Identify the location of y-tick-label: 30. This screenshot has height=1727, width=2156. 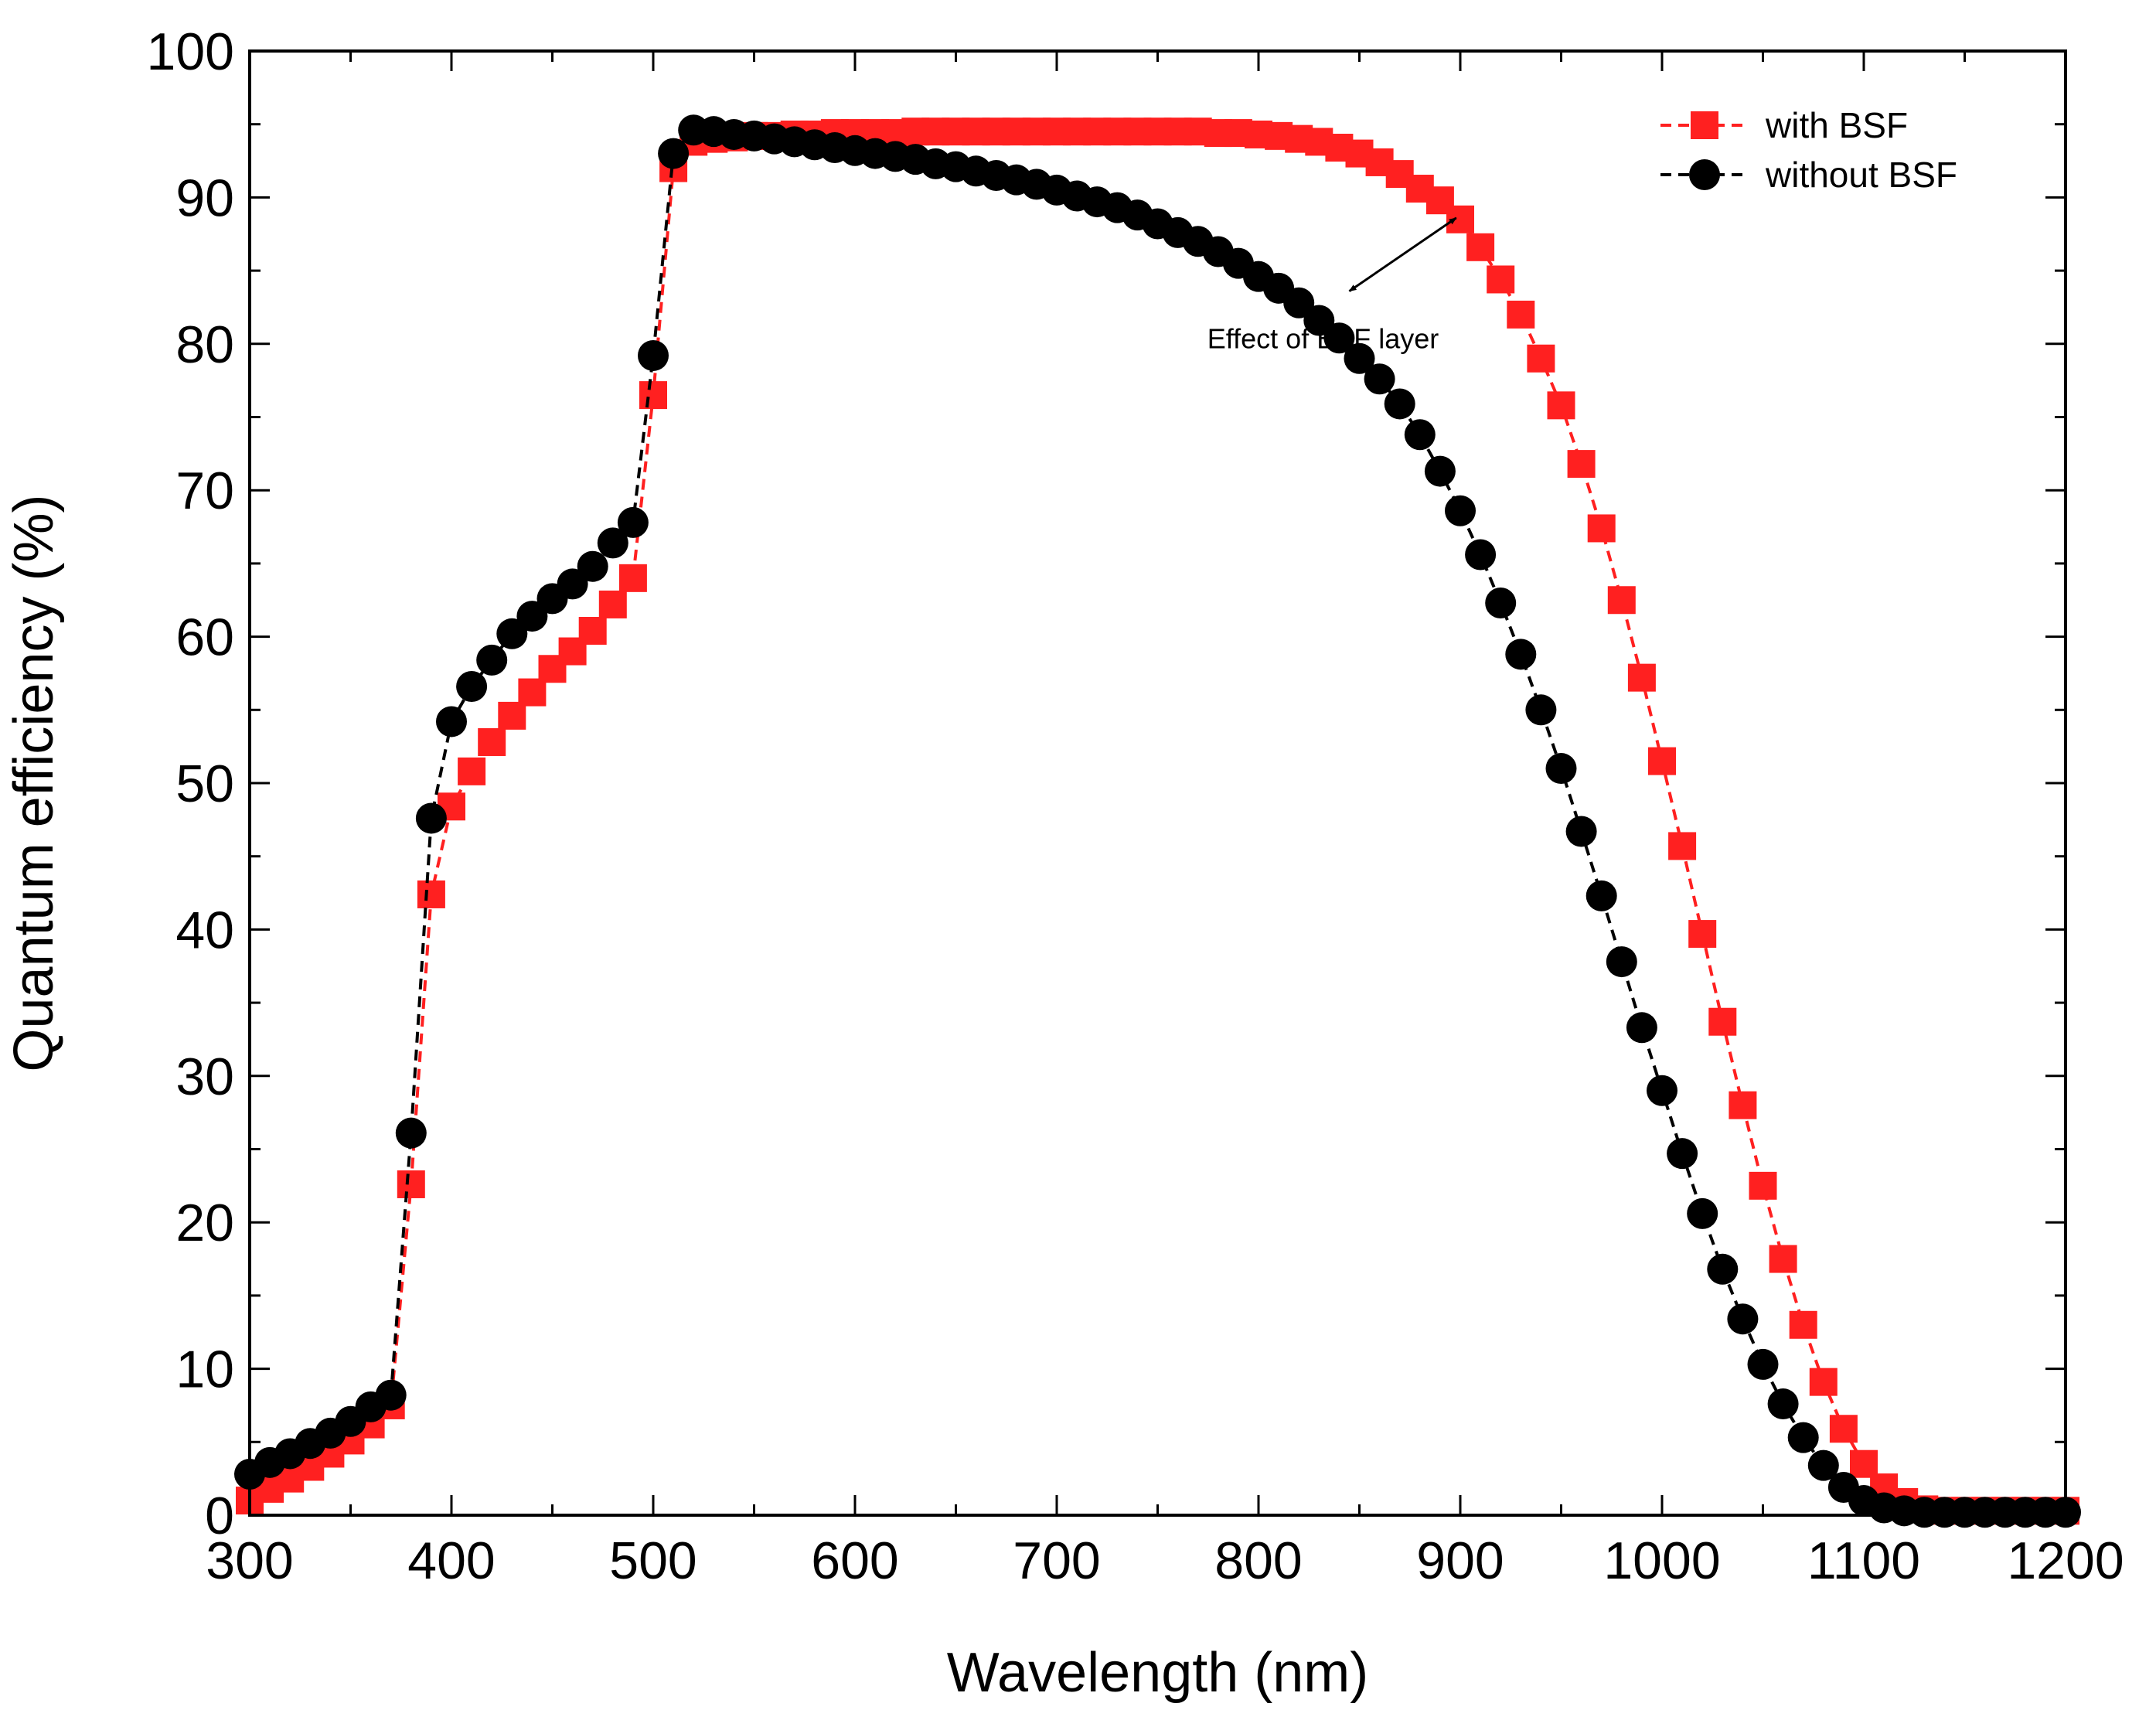
(205, 1076).